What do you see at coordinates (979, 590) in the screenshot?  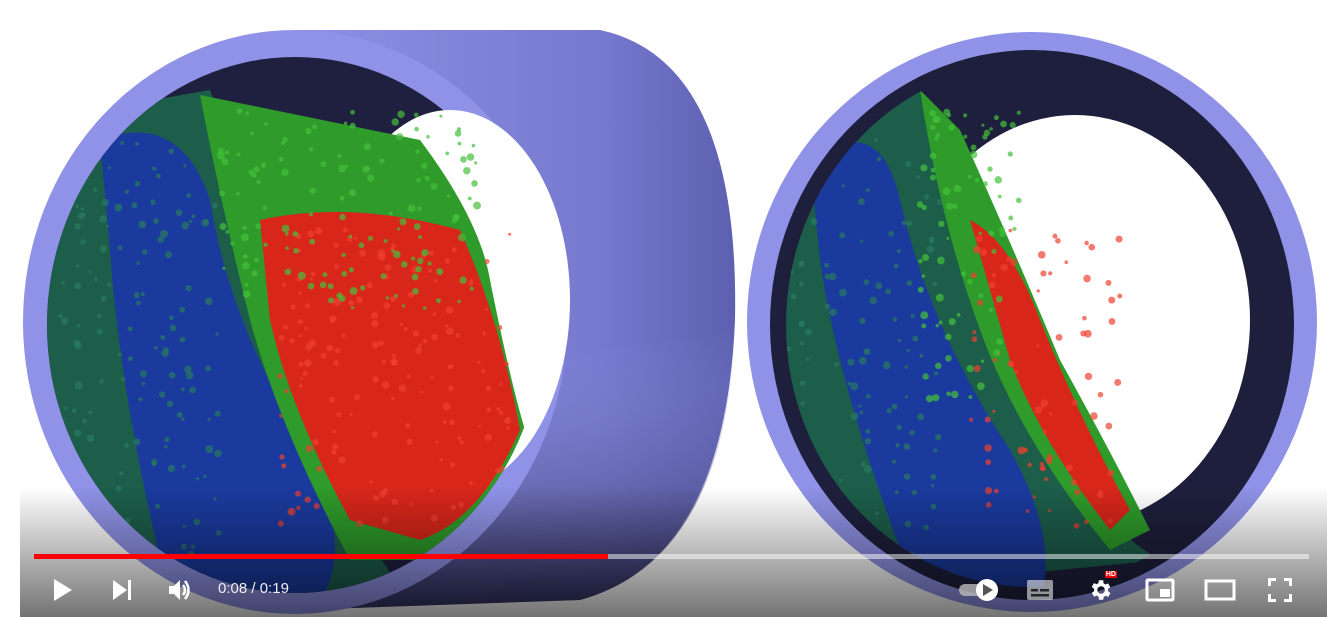 I see `autoplay-toggle` at bounding box center [979, 590].